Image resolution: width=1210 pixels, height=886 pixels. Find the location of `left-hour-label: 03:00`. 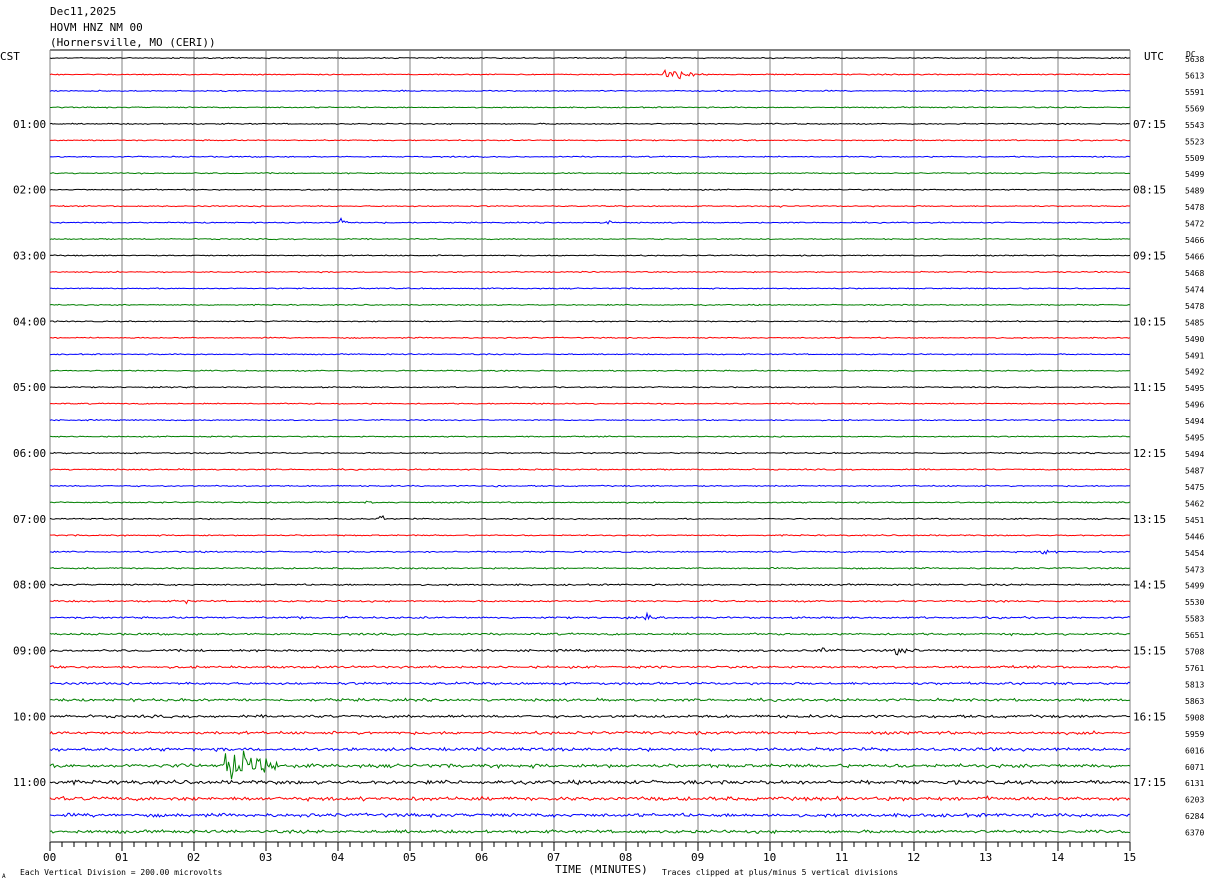

left-hour-label: 03:00 is located at coordinates (29, 256).